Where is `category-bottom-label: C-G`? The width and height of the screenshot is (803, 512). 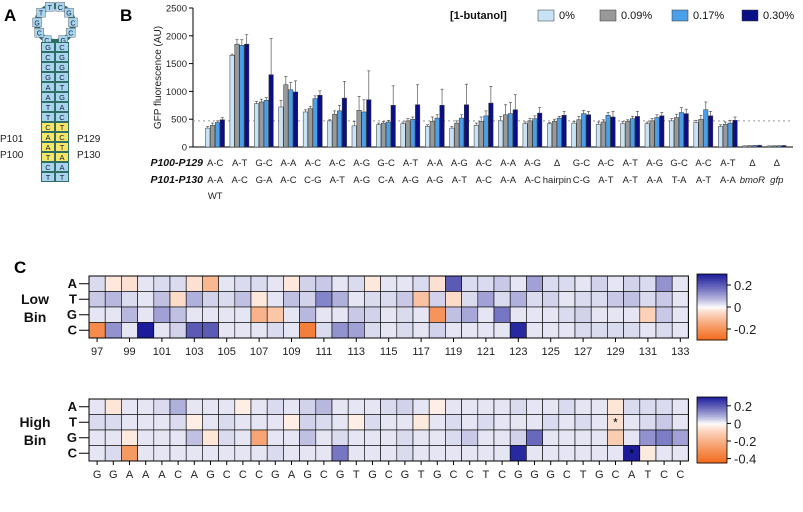
category-bottom-label: C-G is located at coordinates (312, 180).